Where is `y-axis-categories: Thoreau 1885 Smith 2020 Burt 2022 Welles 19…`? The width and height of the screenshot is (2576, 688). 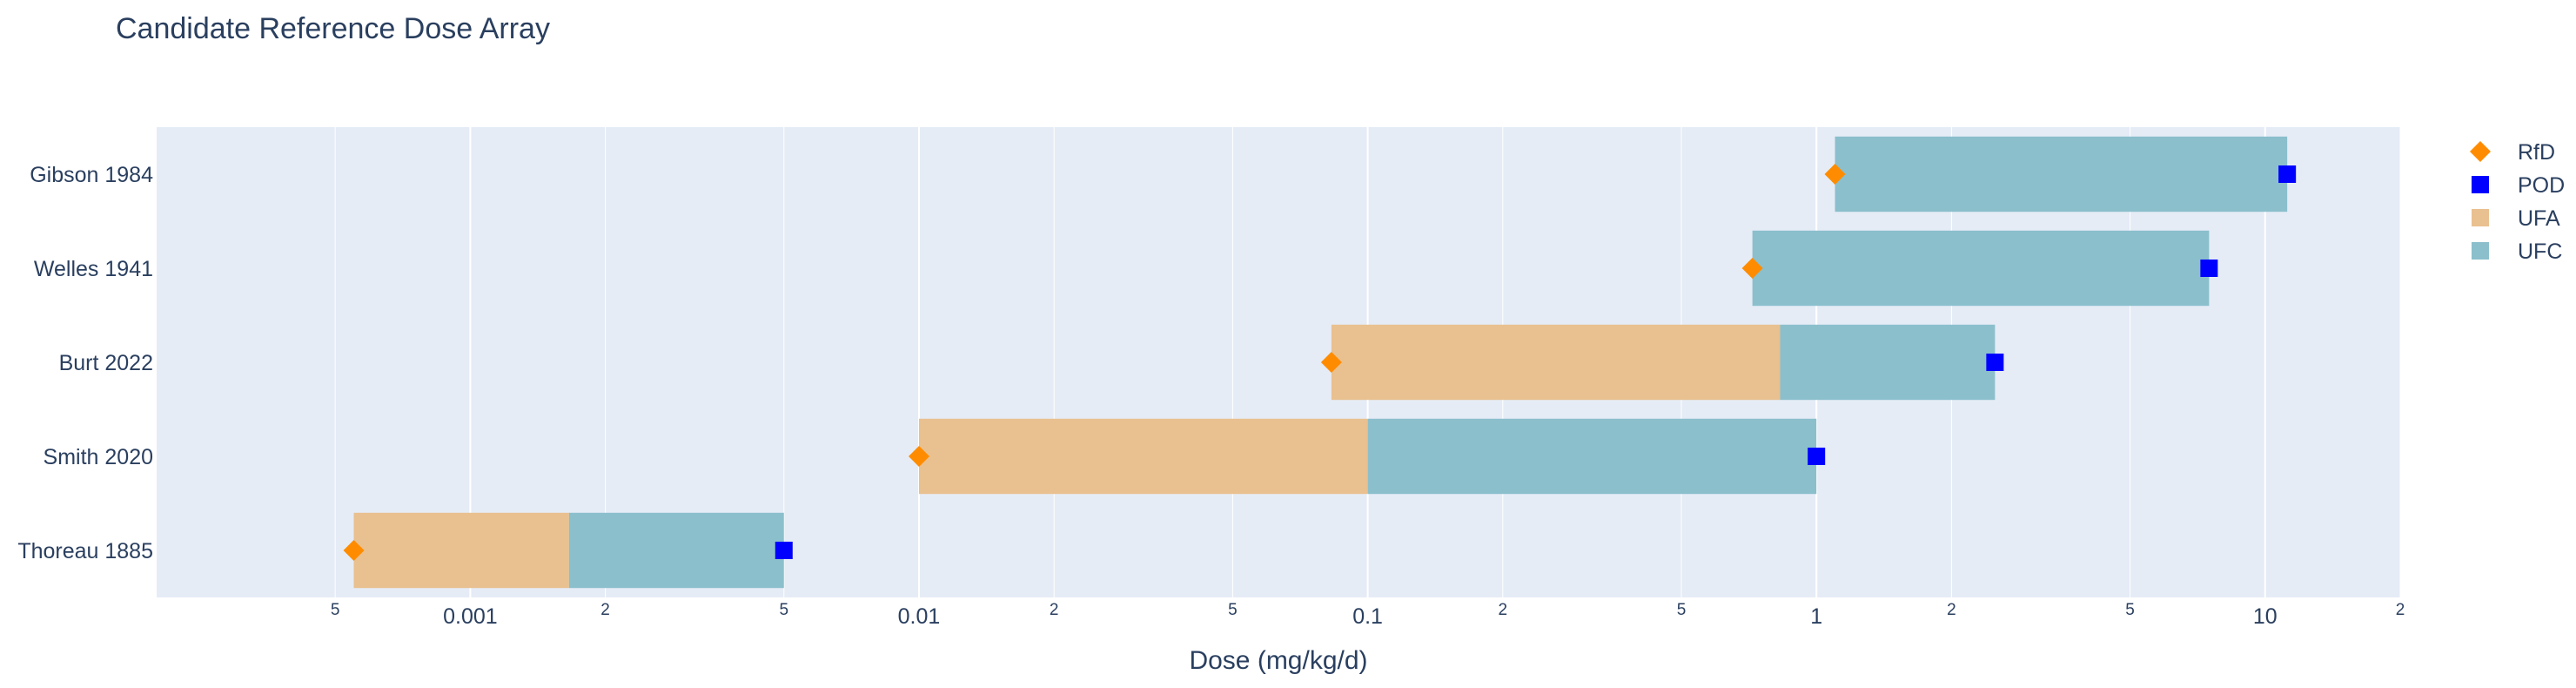
y-axis-categories: Thoreau 1885 Smith 2020 Burt 2022 Welles 19… is located at coordinates (85, 363).